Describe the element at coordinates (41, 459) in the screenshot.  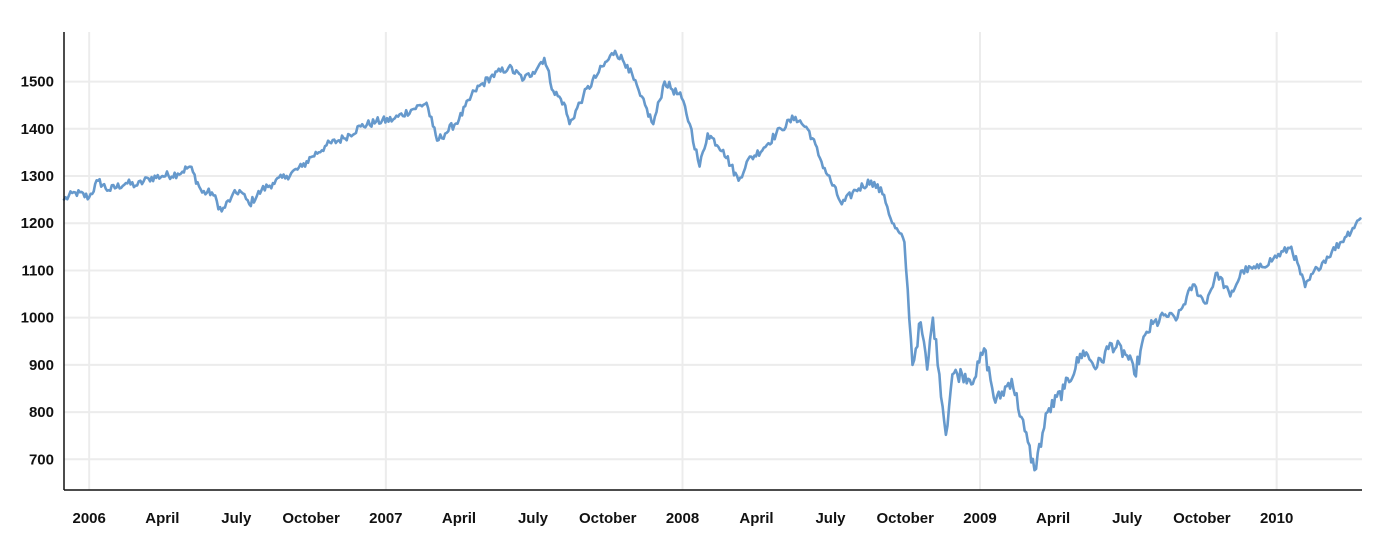
I see `y-tick-label: 700` at that location.